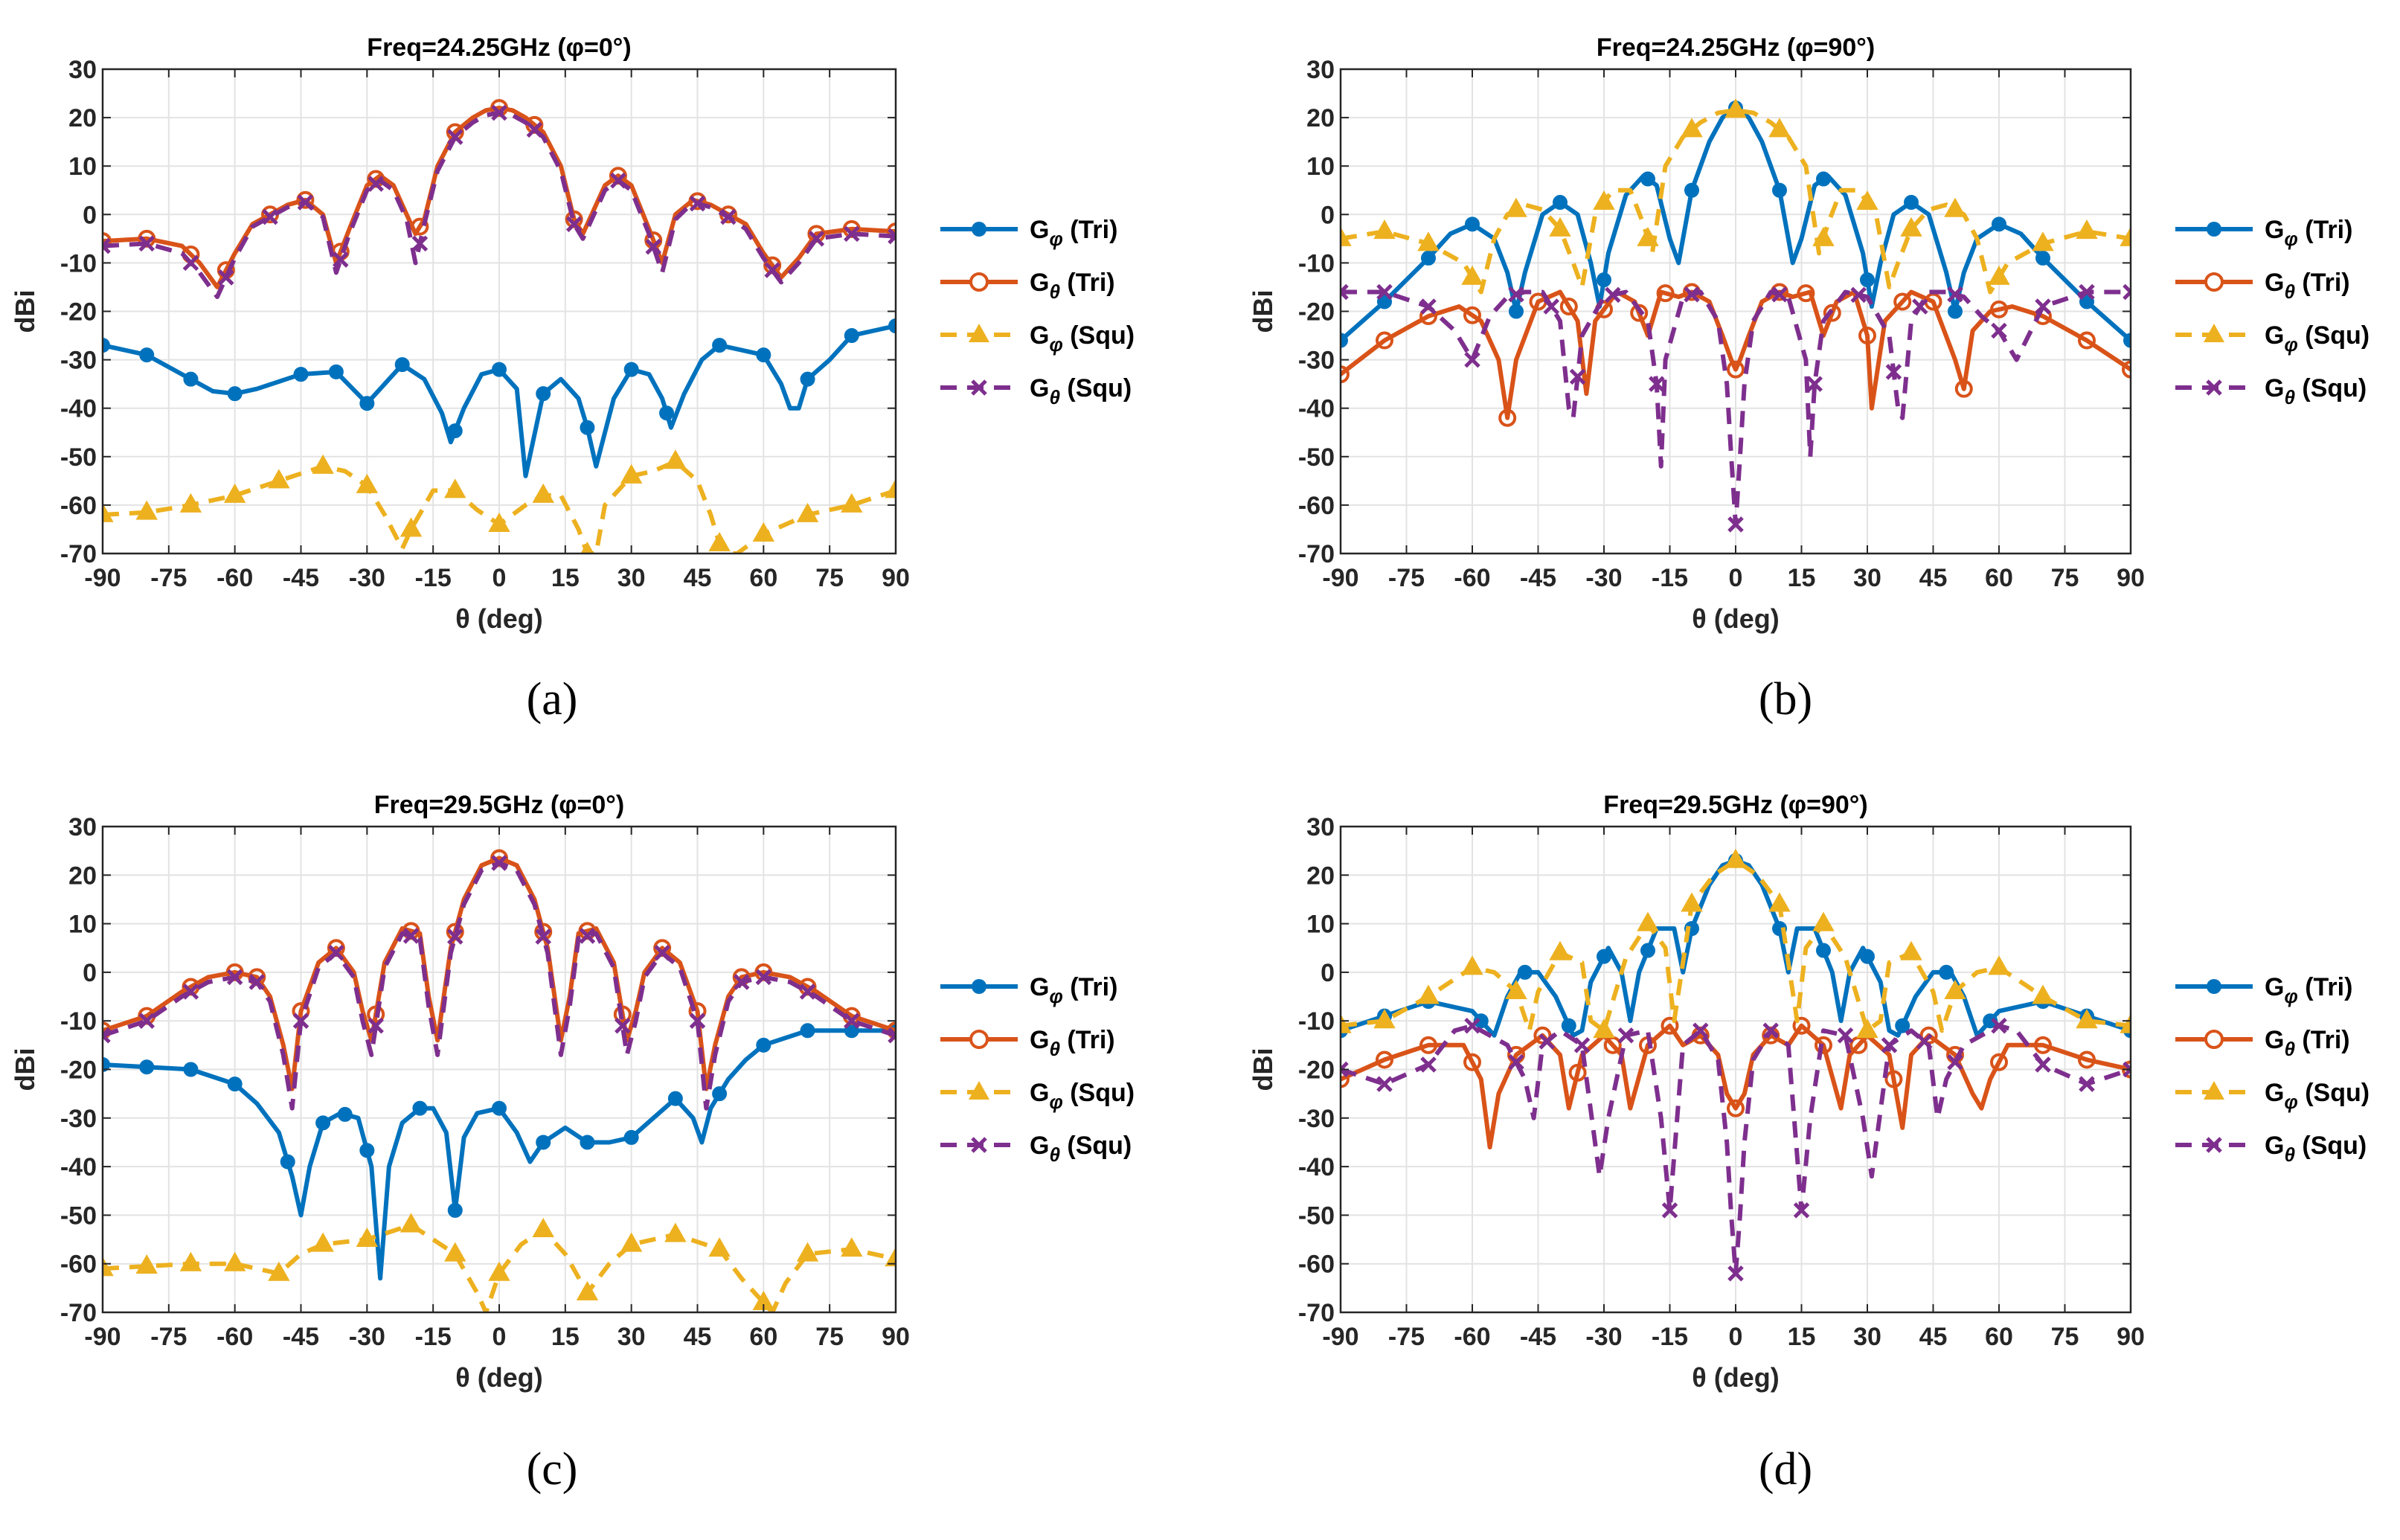 This screenshot has width=2400, height=1540. Describe the element at coordinates (896, 1337) in the screenshot. I see `x-tick-label: 90` at that location.